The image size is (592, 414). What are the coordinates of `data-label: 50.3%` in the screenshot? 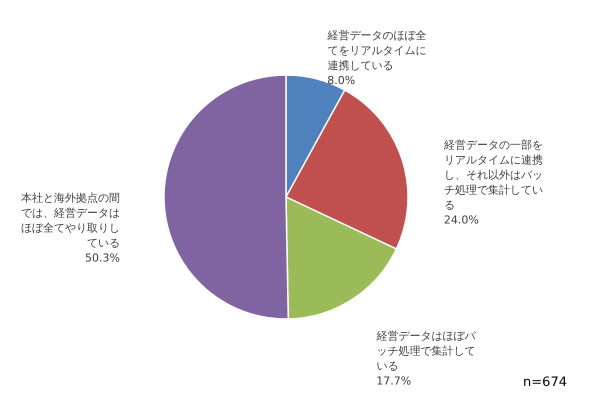 It's located at (102, 258).